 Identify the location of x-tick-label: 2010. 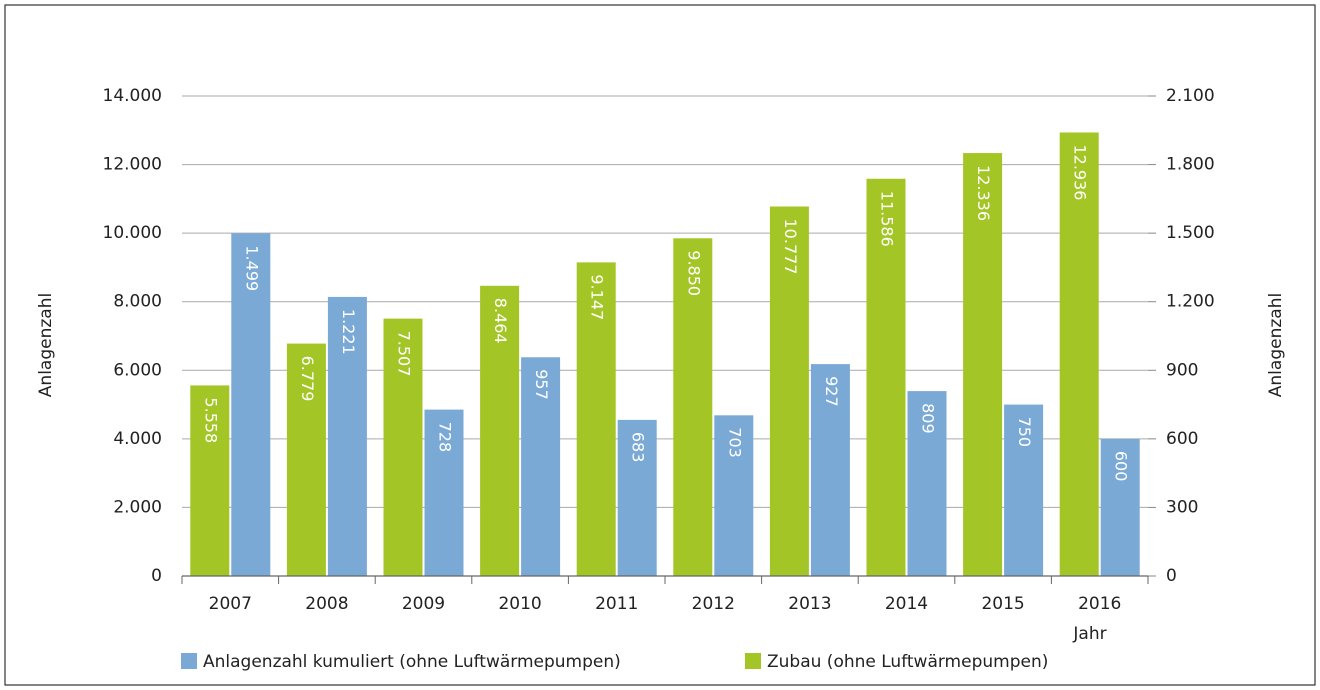
(519, 604).